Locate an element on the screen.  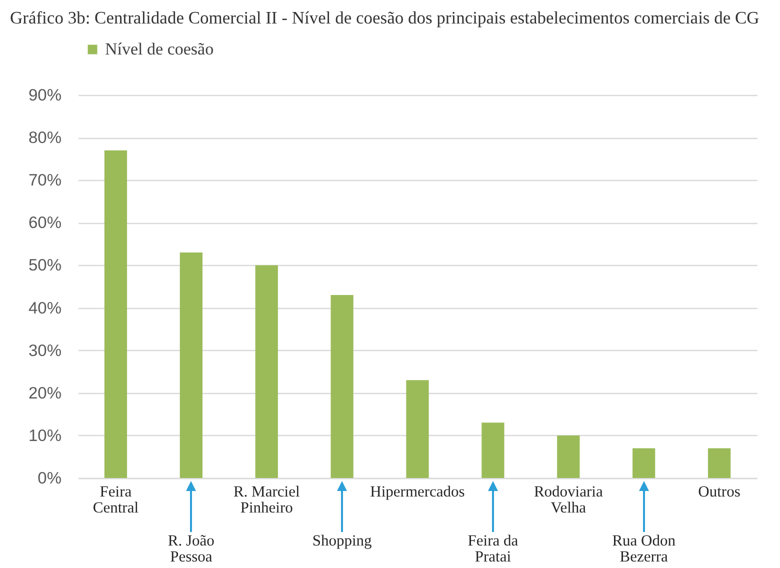
x-tick-label: R. Marciel Pinheiro is located at coordinates (266, 500).